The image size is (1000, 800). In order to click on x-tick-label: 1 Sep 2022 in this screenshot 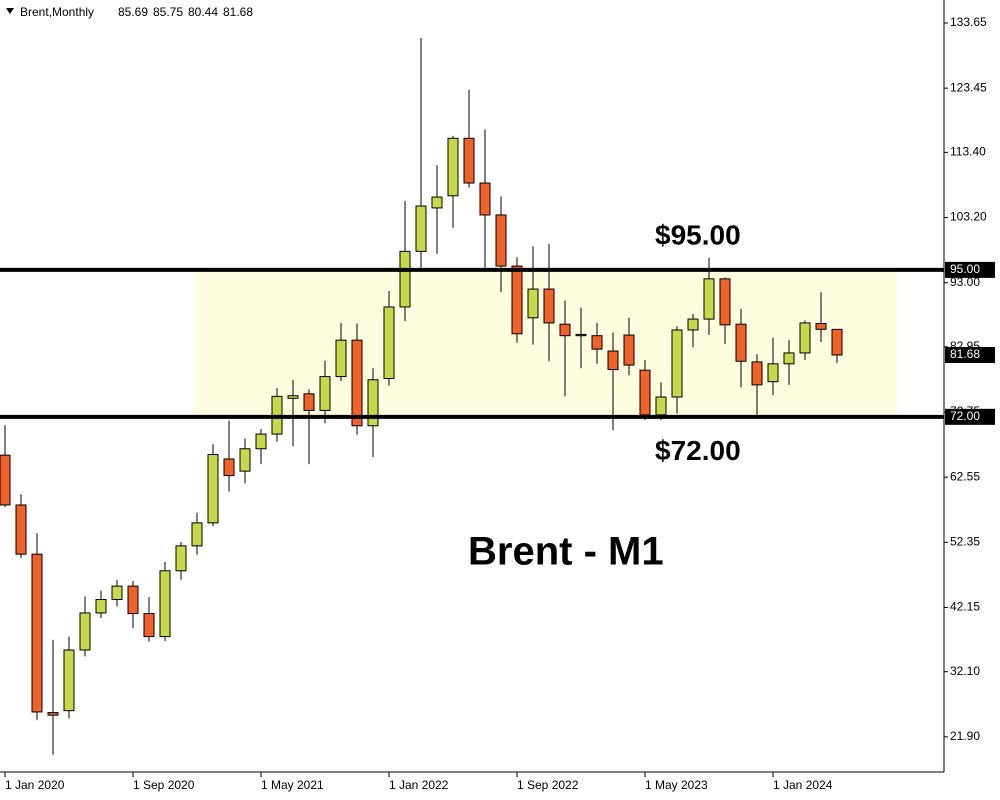, I will do `click(548, 785)`.